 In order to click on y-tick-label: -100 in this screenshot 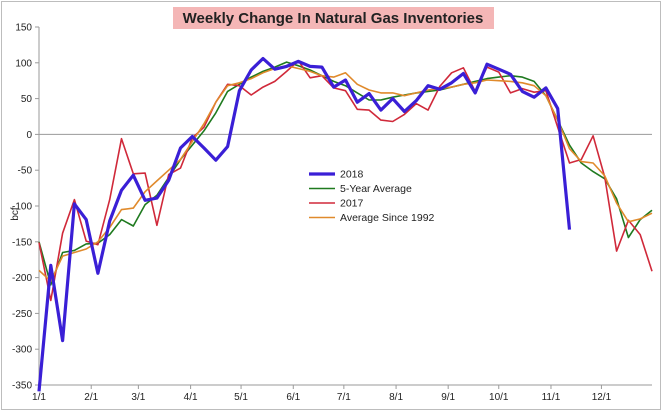, I will do `click(22, 207)`.